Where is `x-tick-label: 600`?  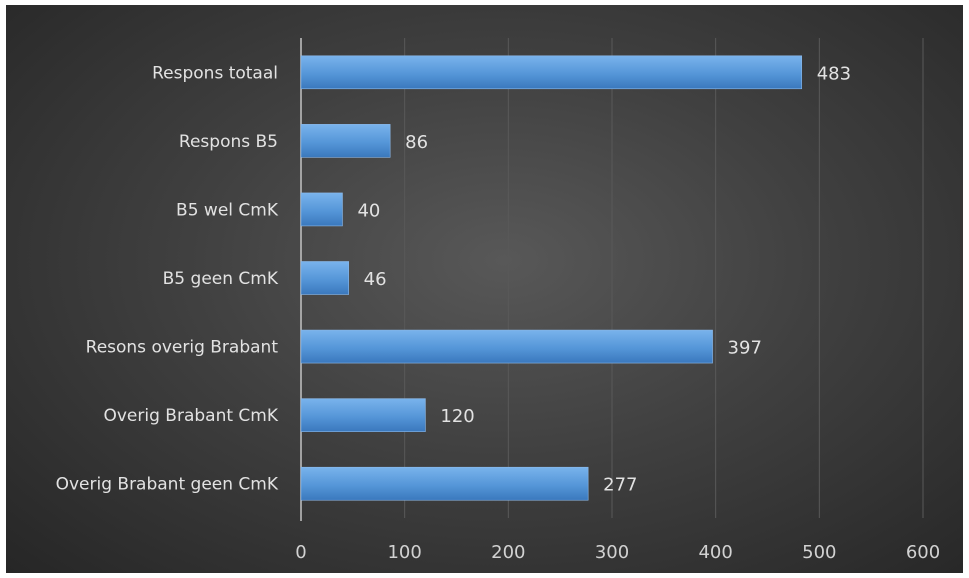 x-tick-label: 600 is located at coordinates (923, 552).